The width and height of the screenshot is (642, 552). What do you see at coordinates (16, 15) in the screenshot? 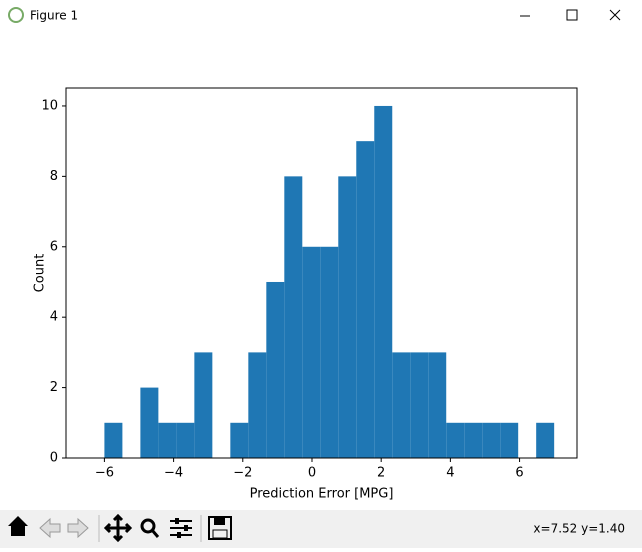
I see `app-icon` at bounding box center [16, 15].